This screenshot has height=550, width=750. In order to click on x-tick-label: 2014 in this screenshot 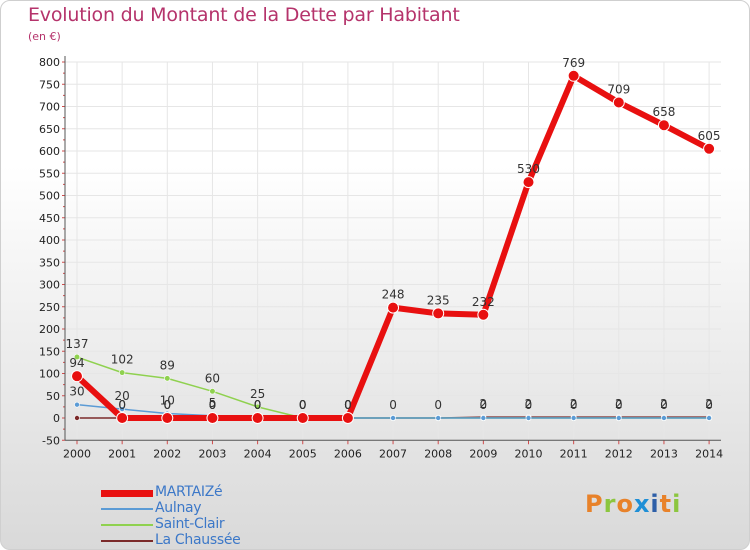, I will do `click(709, 453)`.